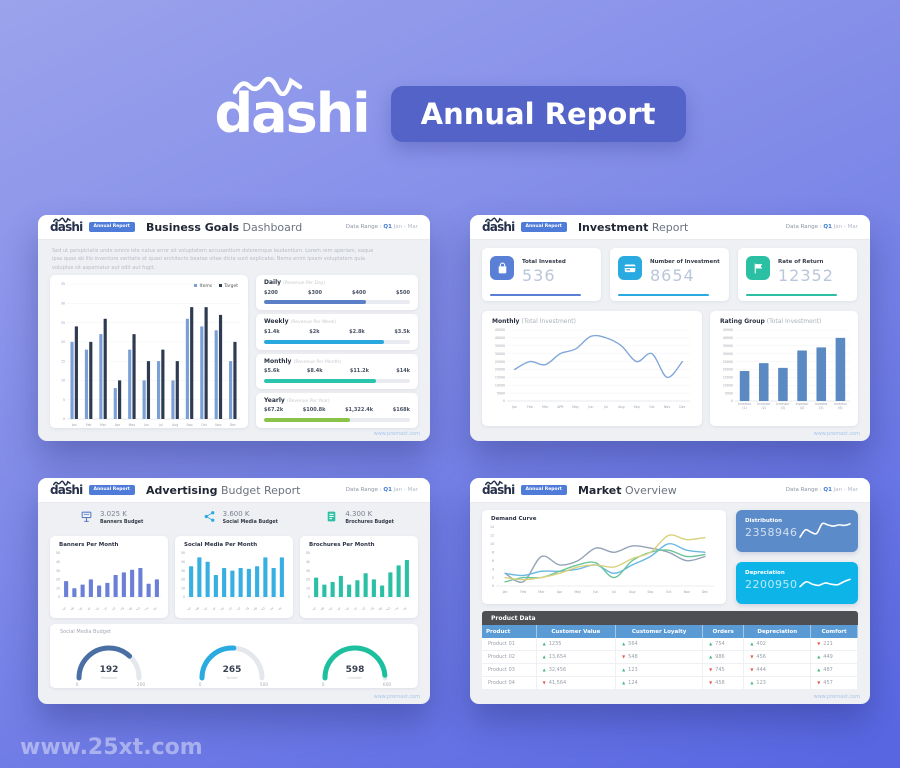 This screenshot has width=900, height=768. Describe the element at coordinates (576, 657) in the screenshot. I see `metric-cell: ▲ 13,654` at that location.